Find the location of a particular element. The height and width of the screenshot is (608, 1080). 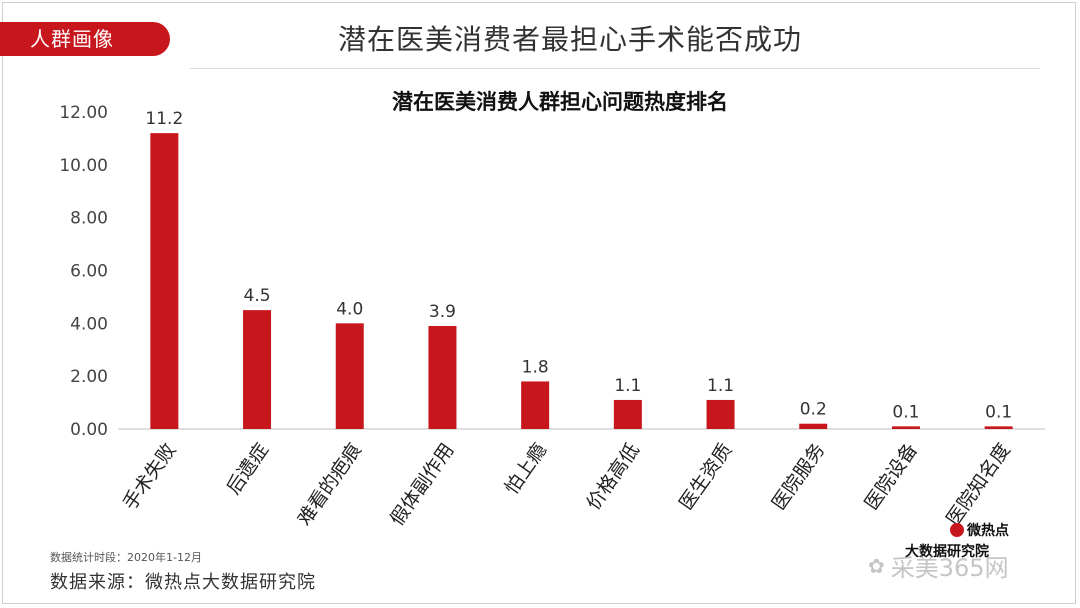

y-tick-label: 12.00 is located at coordinates (83, 113).